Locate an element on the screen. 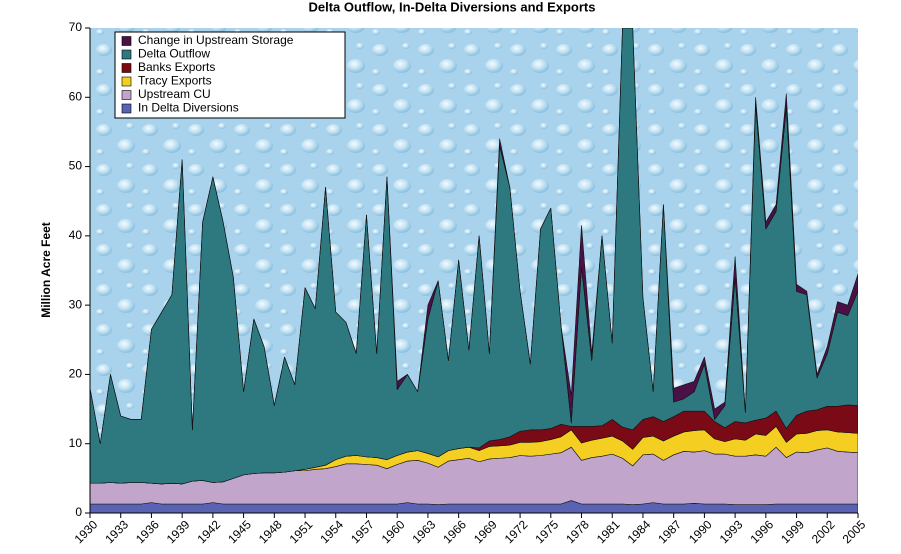  y-tick-label: 30 is located at coordinates (76, 304).